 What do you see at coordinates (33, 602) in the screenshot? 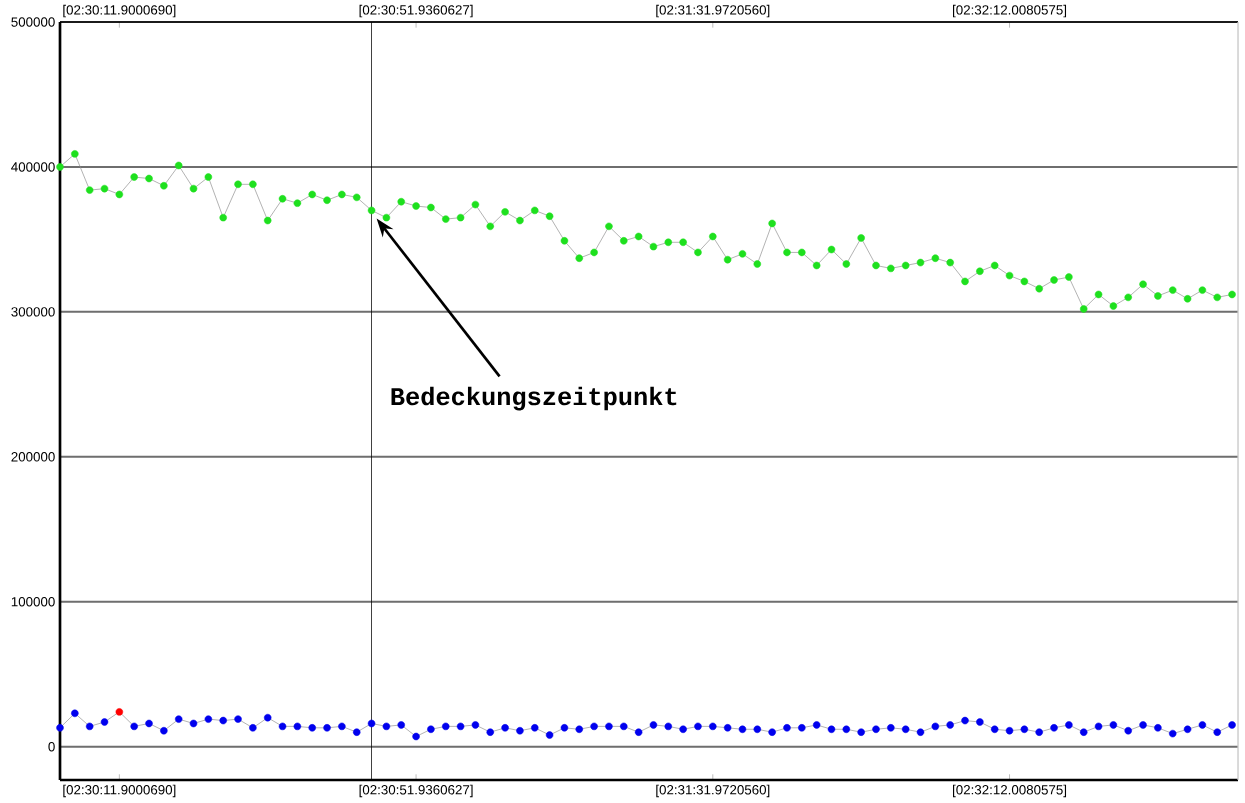
I see `y-tick-label: 100000` at bounding box center [33, 602].